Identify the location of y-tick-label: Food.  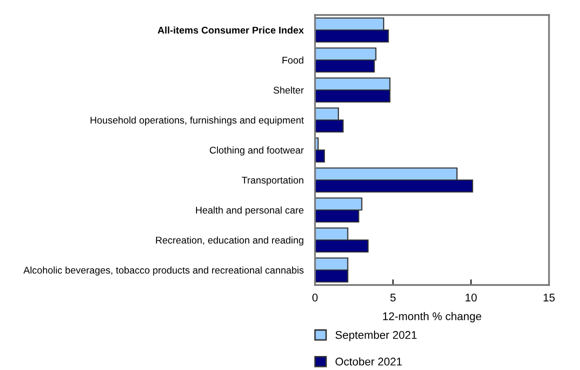
(293, 60).